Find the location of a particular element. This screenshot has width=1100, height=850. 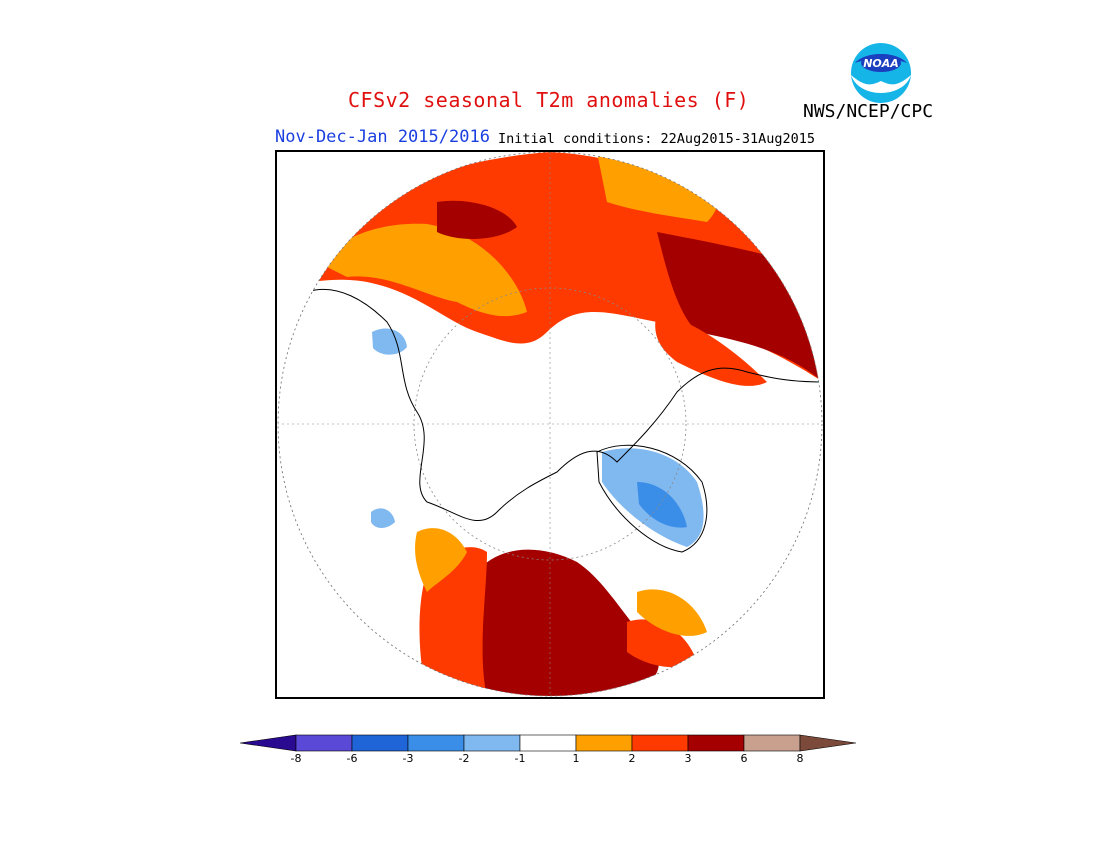

colorbar-tick-label: 1 is located at coordinates (576, 758).